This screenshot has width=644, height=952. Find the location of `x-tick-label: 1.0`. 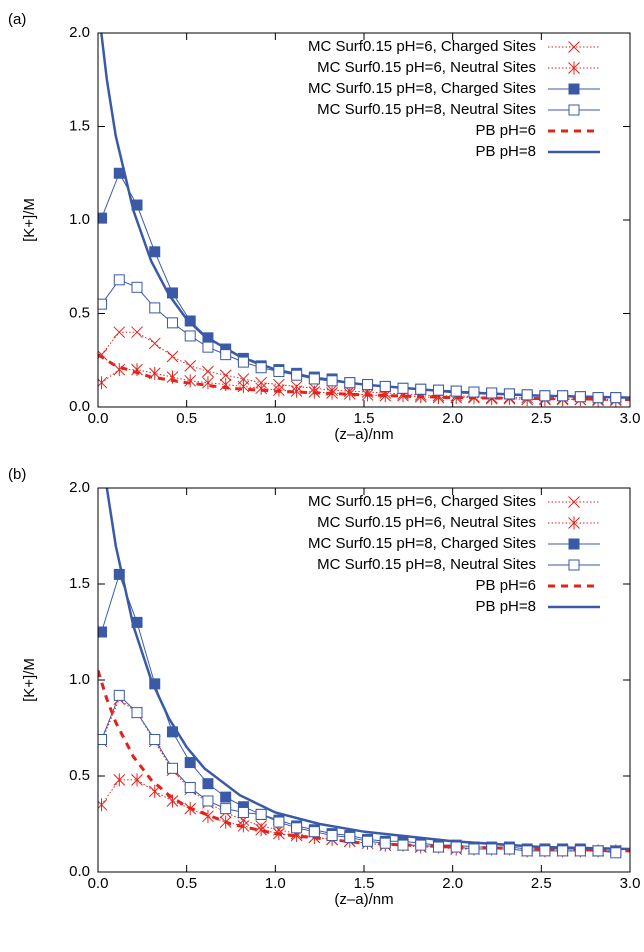

x-tick-label: 1.0 is located at coordinates (275, 883).